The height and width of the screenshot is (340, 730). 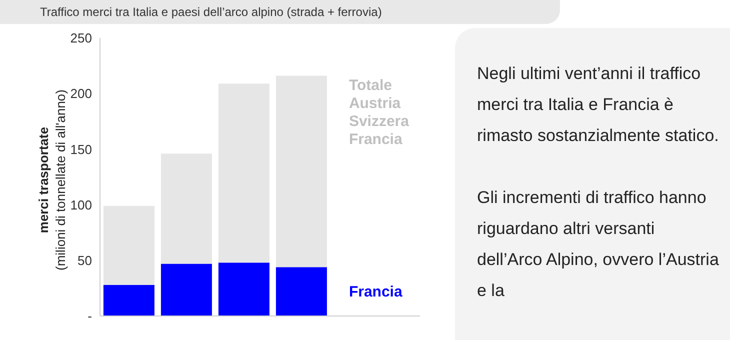 I want to click on y-tick-label: 200, so click(x=81, y=94).